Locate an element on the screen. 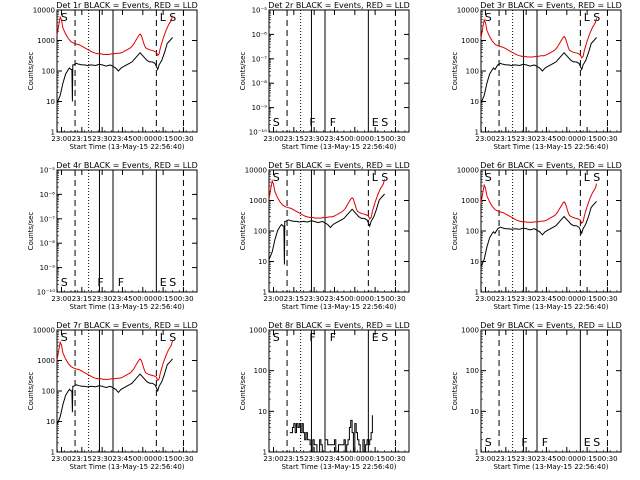  chart-title: Det 9r BLACK = Events, RED = LLD is located at coordinates (551, 325).